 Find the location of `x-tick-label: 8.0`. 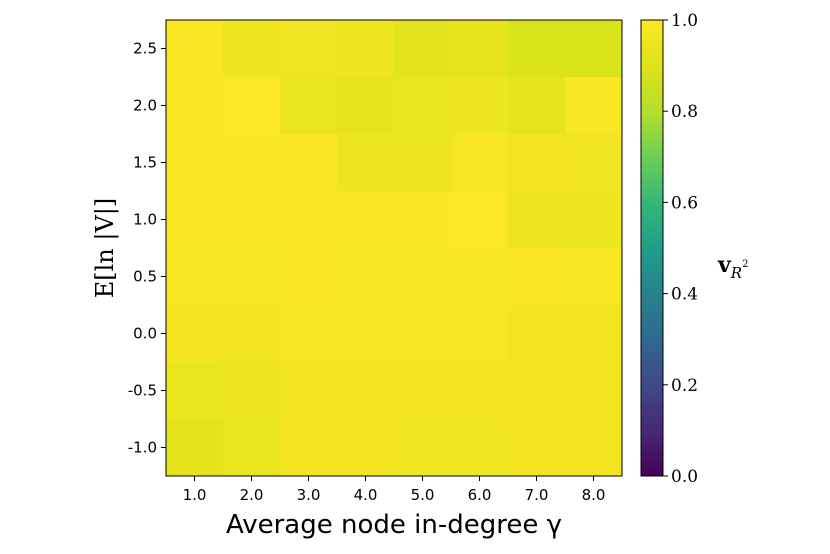

x-tick-label: 8.0 is located at coordinates (594, 495).